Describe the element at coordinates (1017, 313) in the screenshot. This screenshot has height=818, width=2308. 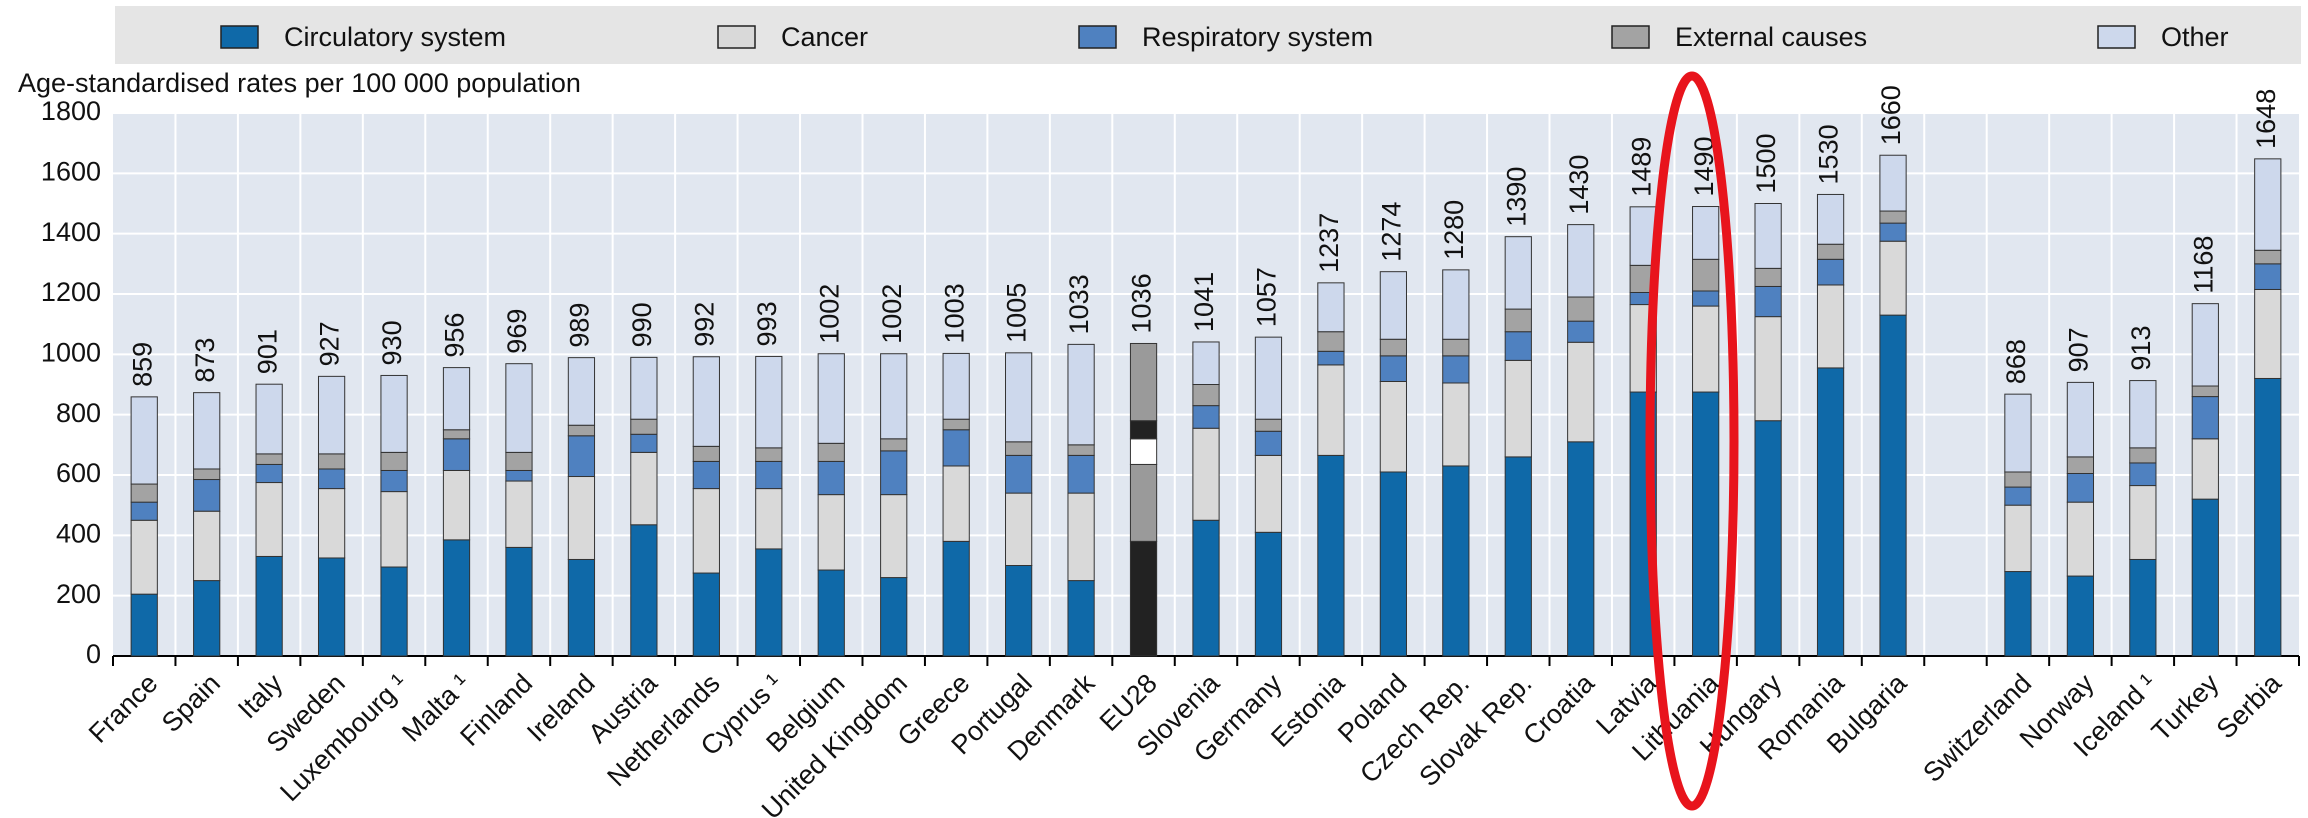
I see `total-label: 1005` at that location.